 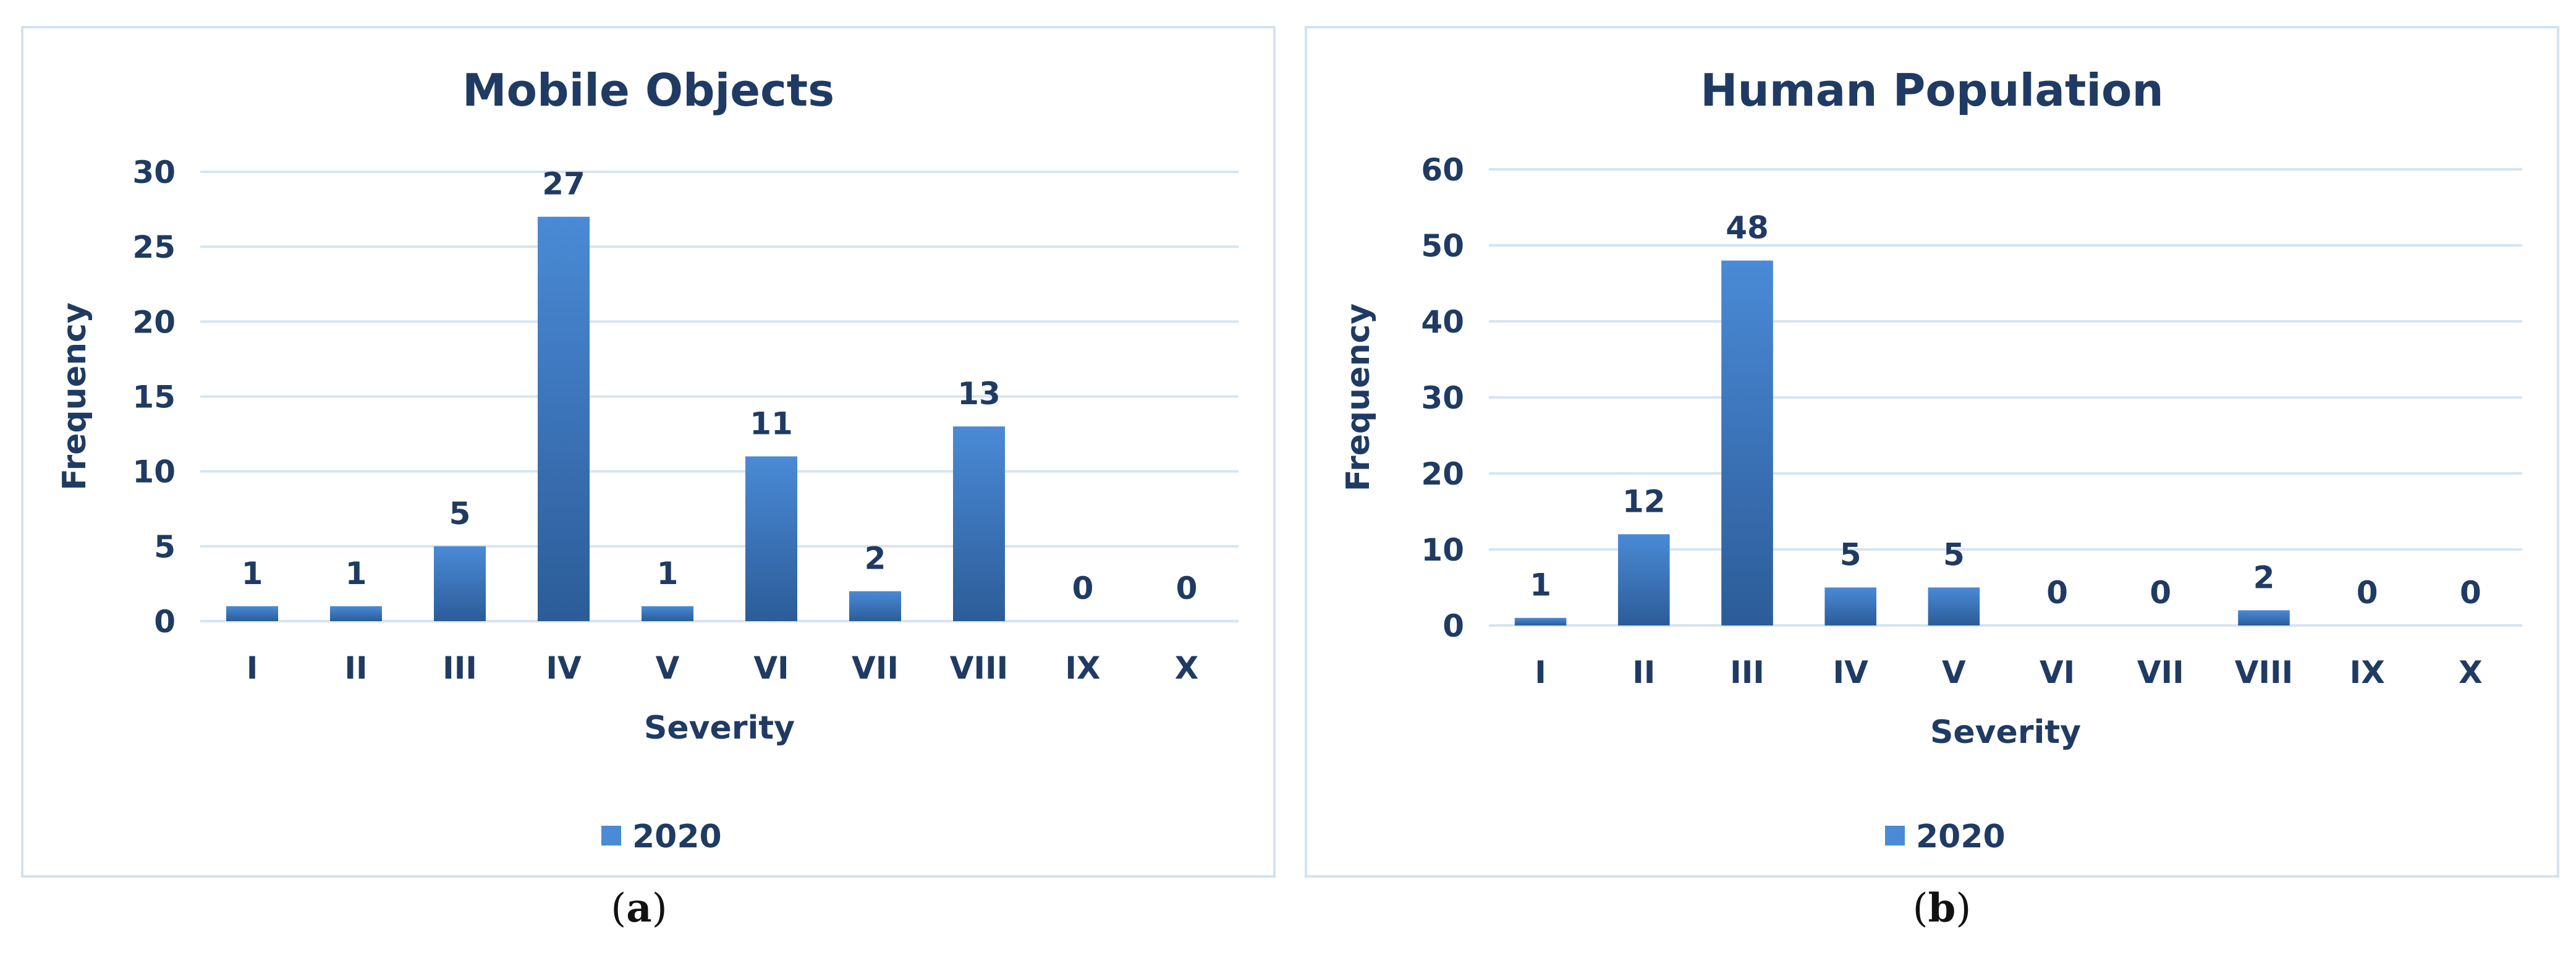 I want to click on caption-a-close: ), so click(x=659, y=908).